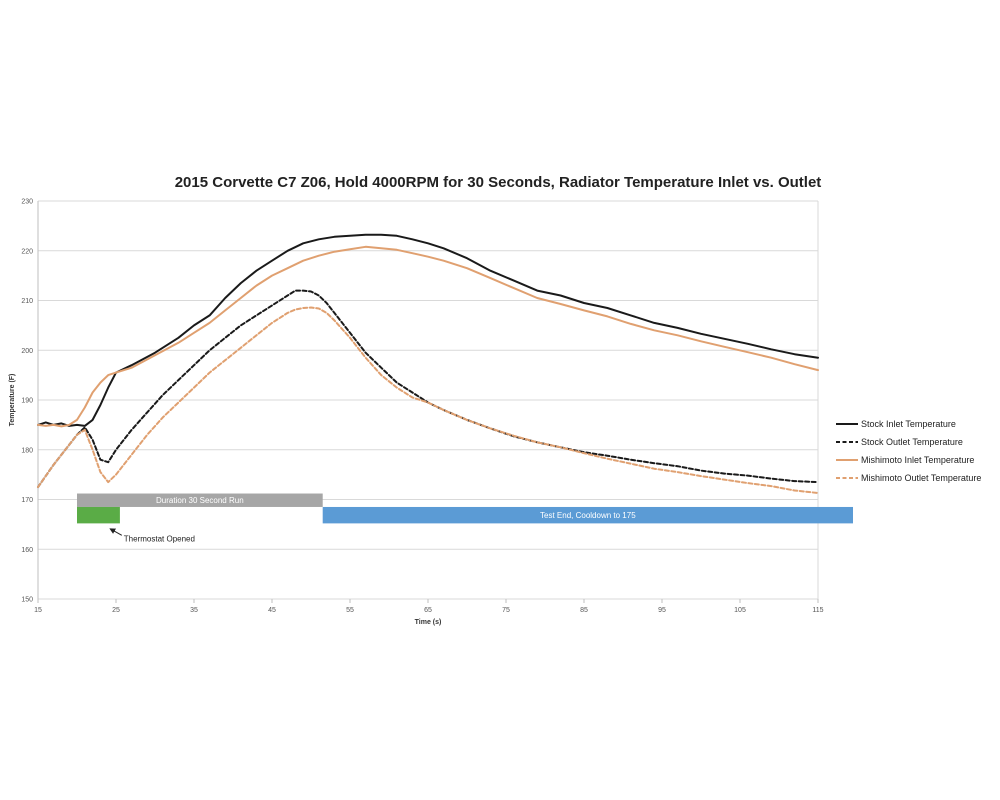  What do you see at coordinates (159, 538) in the screenshot?
I see `annotation-text: Thermostat Opened` at bounding box center [159, 538].